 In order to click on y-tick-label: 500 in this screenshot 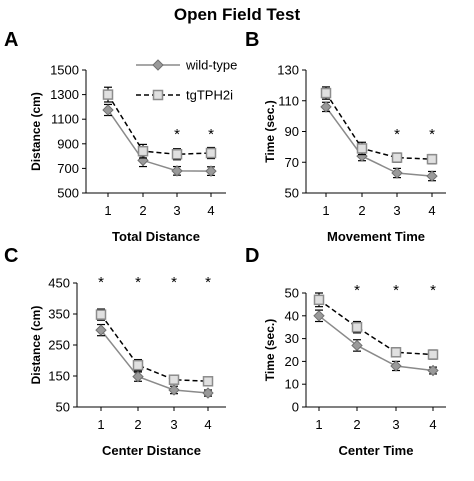, I will do `click(68, 193)`.